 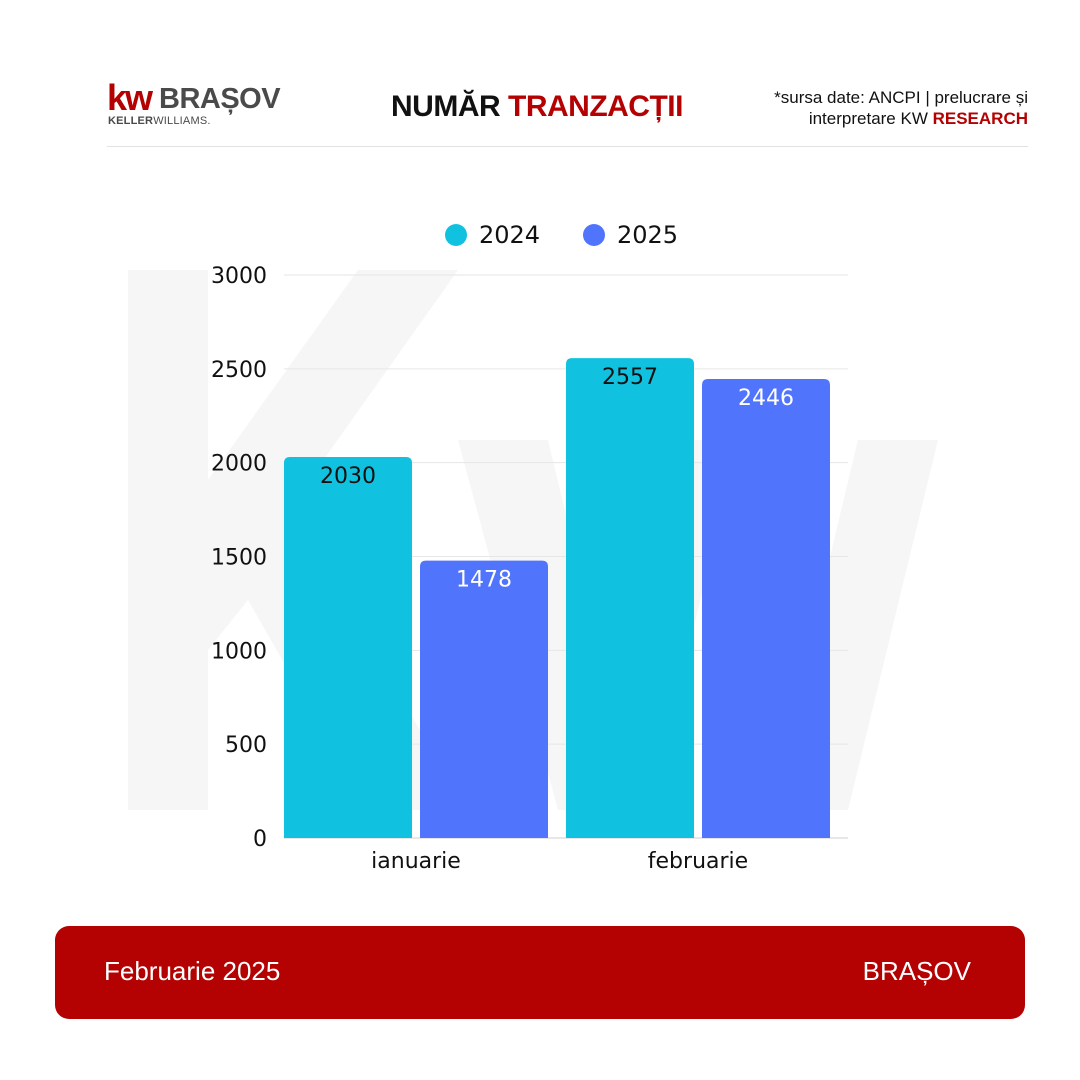 I want to click on y-tick-label: 2500, so click(x=239, y=370).